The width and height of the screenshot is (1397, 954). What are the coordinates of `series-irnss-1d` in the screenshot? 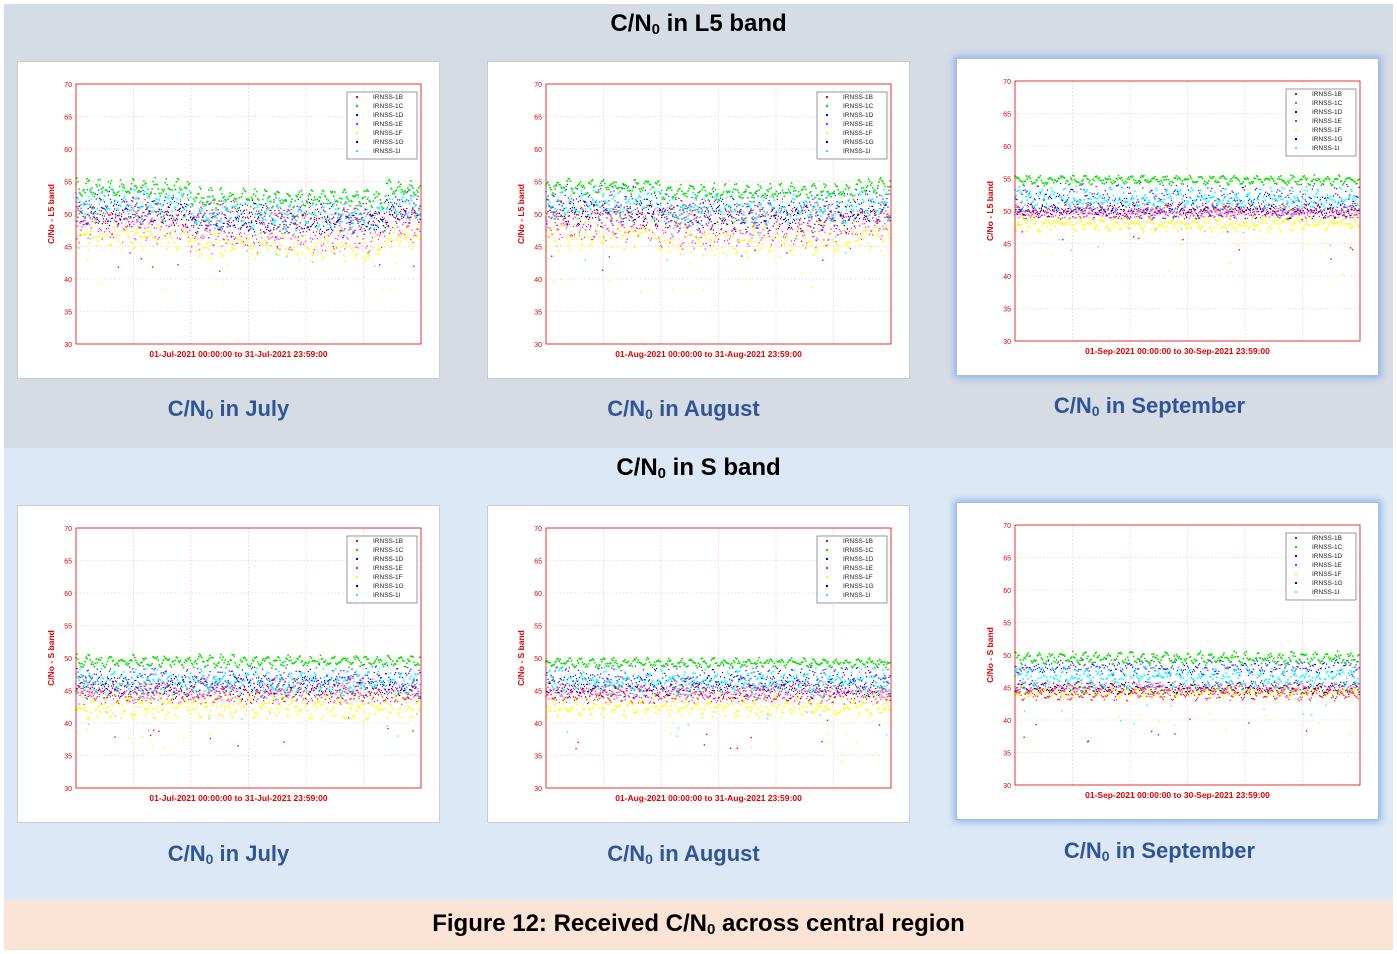 It's located at (718, 205).